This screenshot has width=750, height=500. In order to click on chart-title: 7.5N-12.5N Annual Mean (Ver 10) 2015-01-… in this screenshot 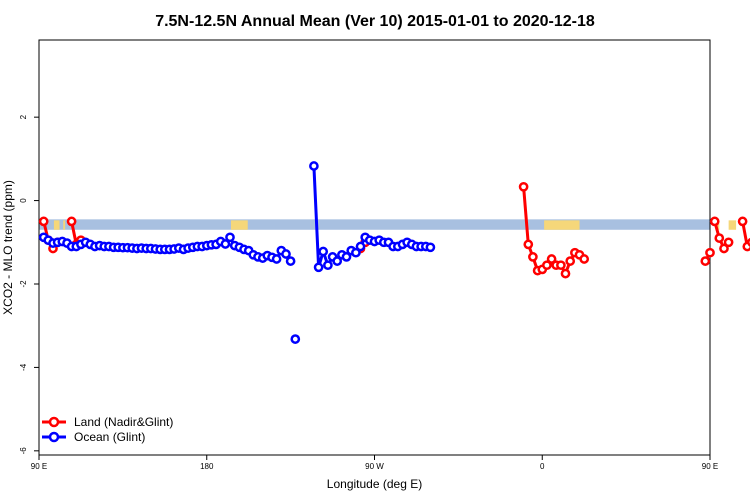, I will do `click(375, 21)`.